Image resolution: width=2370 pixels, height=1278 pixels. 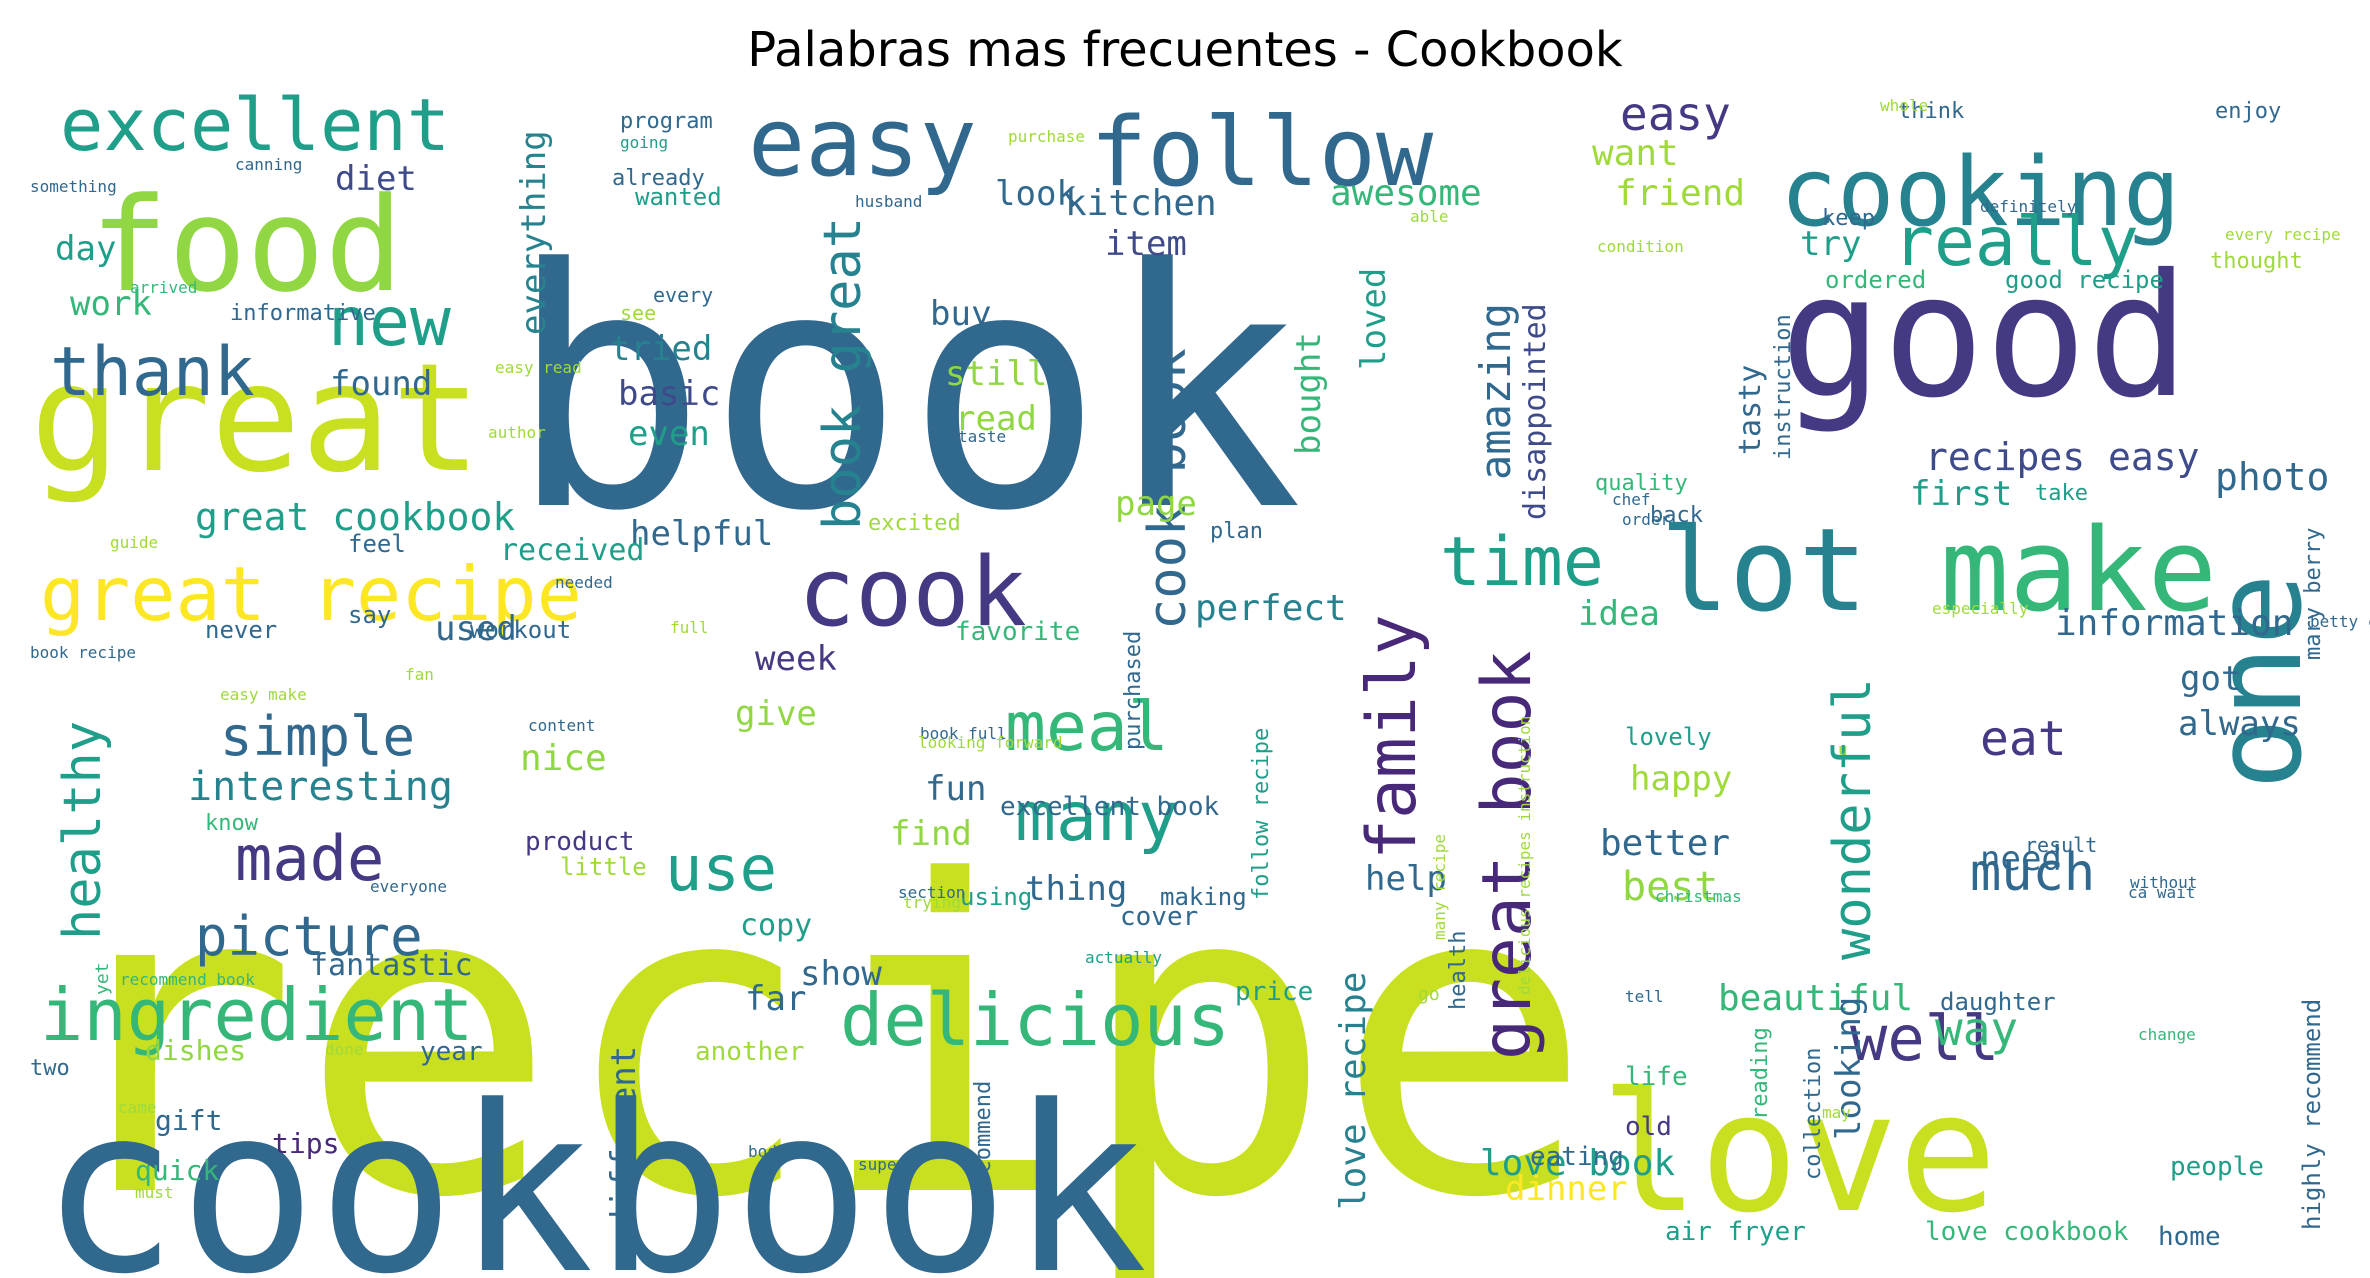 What do you see at coordinates (1577, 1157) in the screenshot?
I see `word-107: eating` at bounding box center [1577, 1157].